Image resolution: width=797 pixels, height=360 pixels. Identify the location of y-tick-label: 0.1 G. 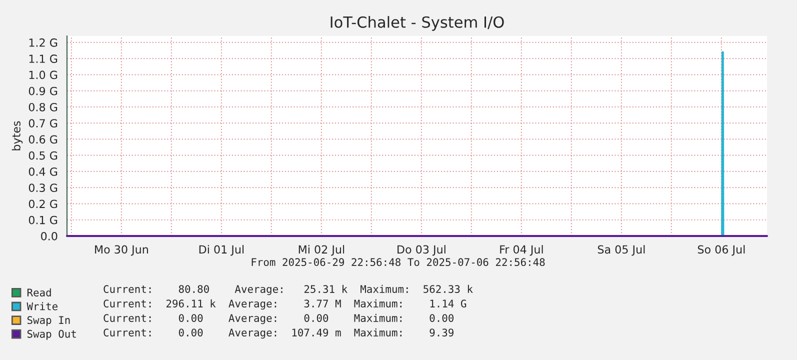
(43, 220).